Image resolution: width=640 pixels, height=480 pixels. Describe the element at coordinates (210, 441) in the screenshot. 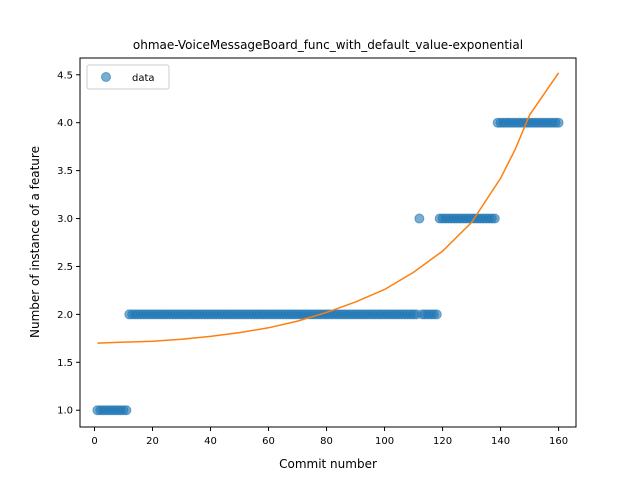

I see `x-tick-label: 40` at that location.